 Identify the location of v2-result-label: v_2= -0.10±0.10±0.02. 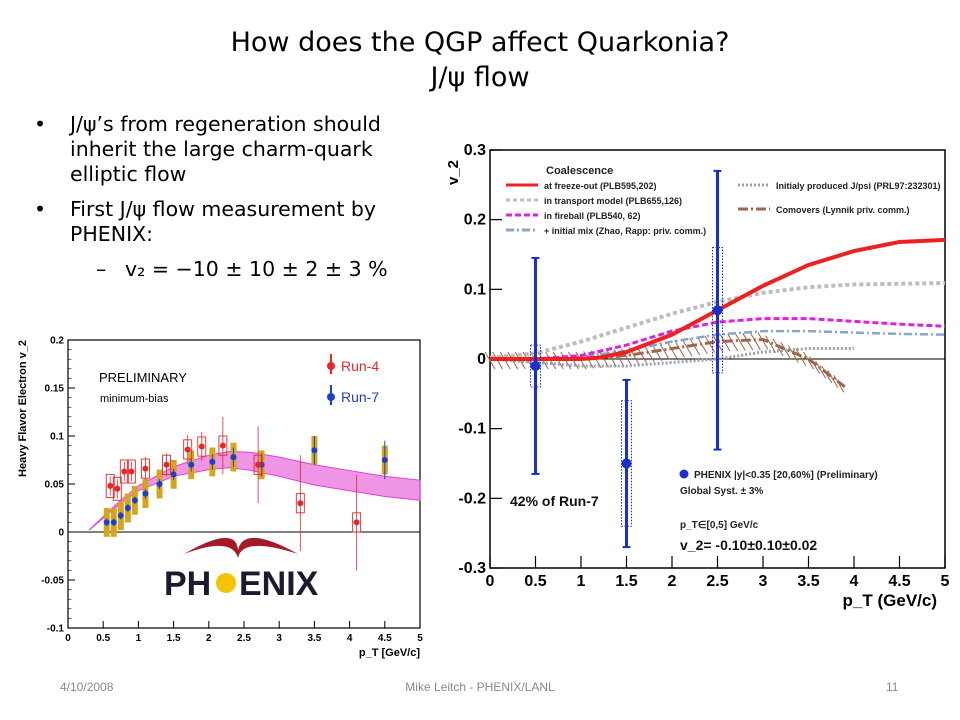
(748, 545).